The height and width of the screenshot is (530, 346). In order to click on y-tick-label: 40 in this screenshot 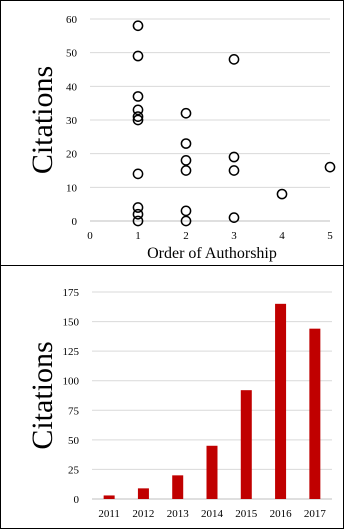, I will do `click(72, 87)`.